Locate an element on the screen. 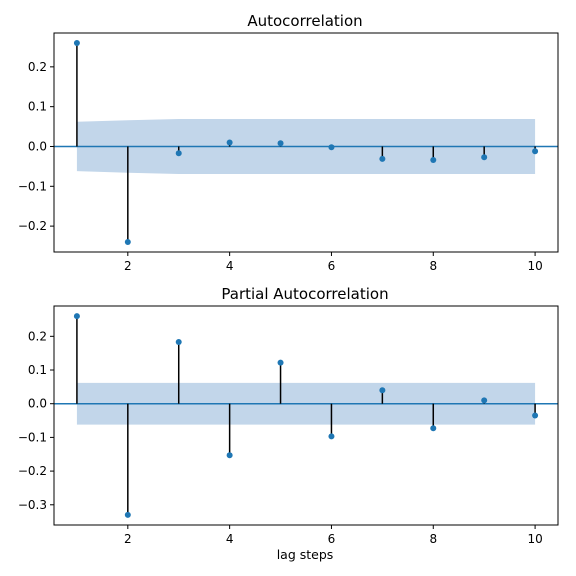 This screenshot has height=576, width=576. pacf-x-tick: 10 is located at coordinates (535, 535).